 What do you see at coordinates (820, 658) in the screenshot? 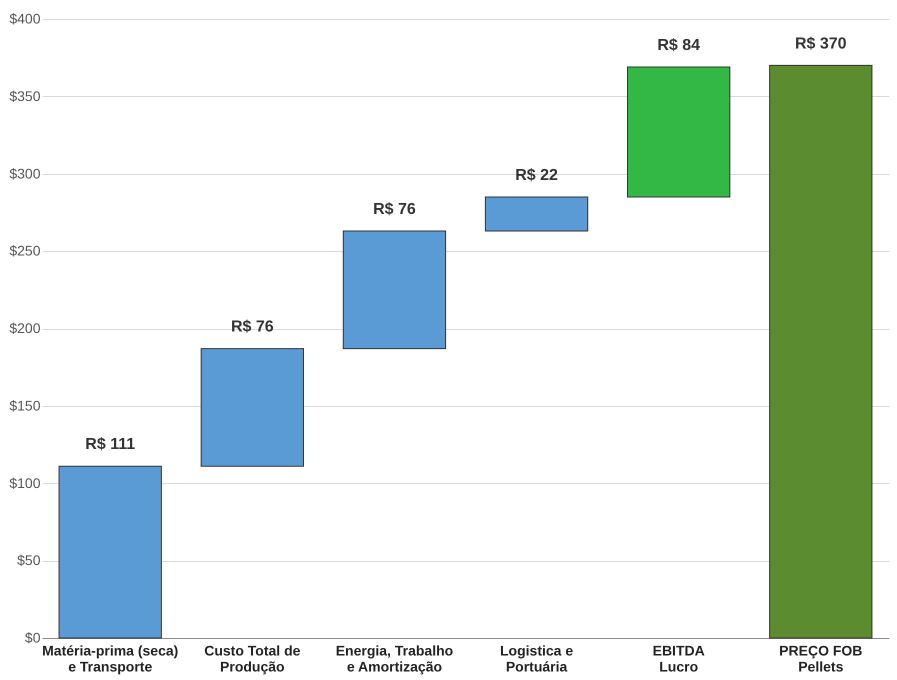
I see `x-tick-label: PREÇO FOB Pellets` at bounding box center [820, 658].